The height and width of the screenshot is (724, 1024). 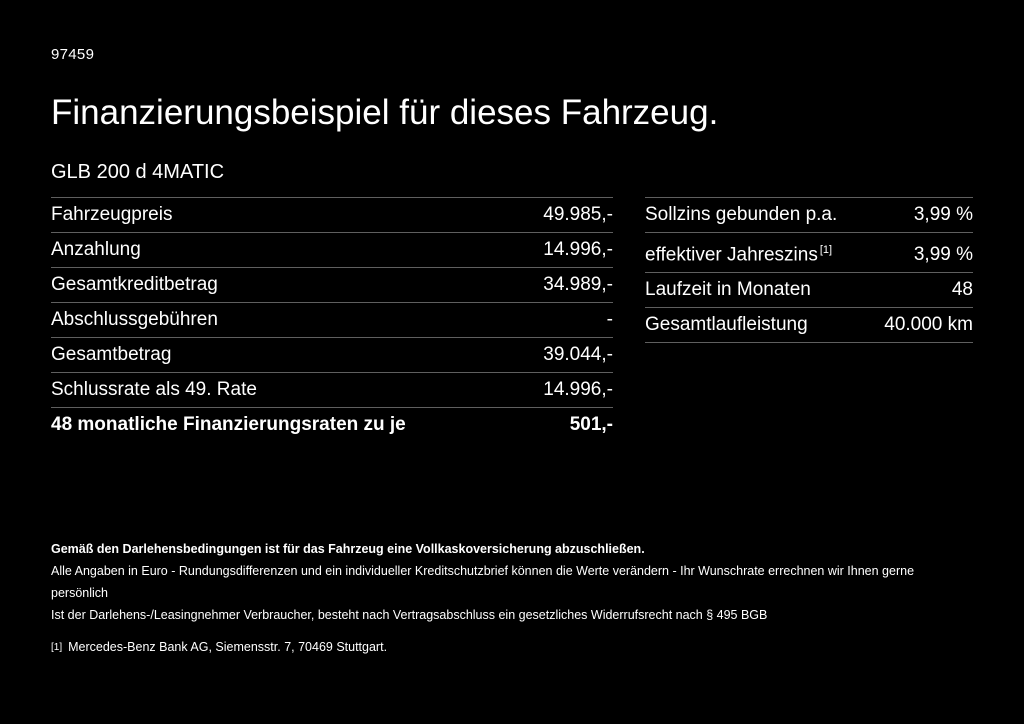 I want to click on row-label: effektiver Jahreszins [1], so click(x=738, y=252).